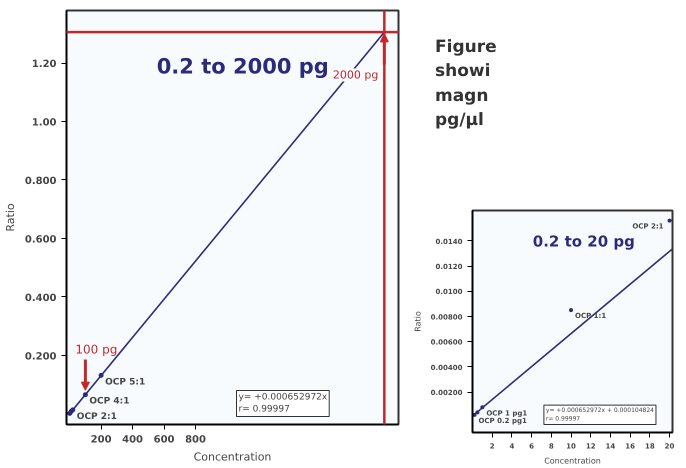 Image resolution: width=686 pixels, height=468 pixels. What do you see at coordinates (101, 440) in the screenshot?
I see `x-tick-label: 200` at bounding box center [101, 440].